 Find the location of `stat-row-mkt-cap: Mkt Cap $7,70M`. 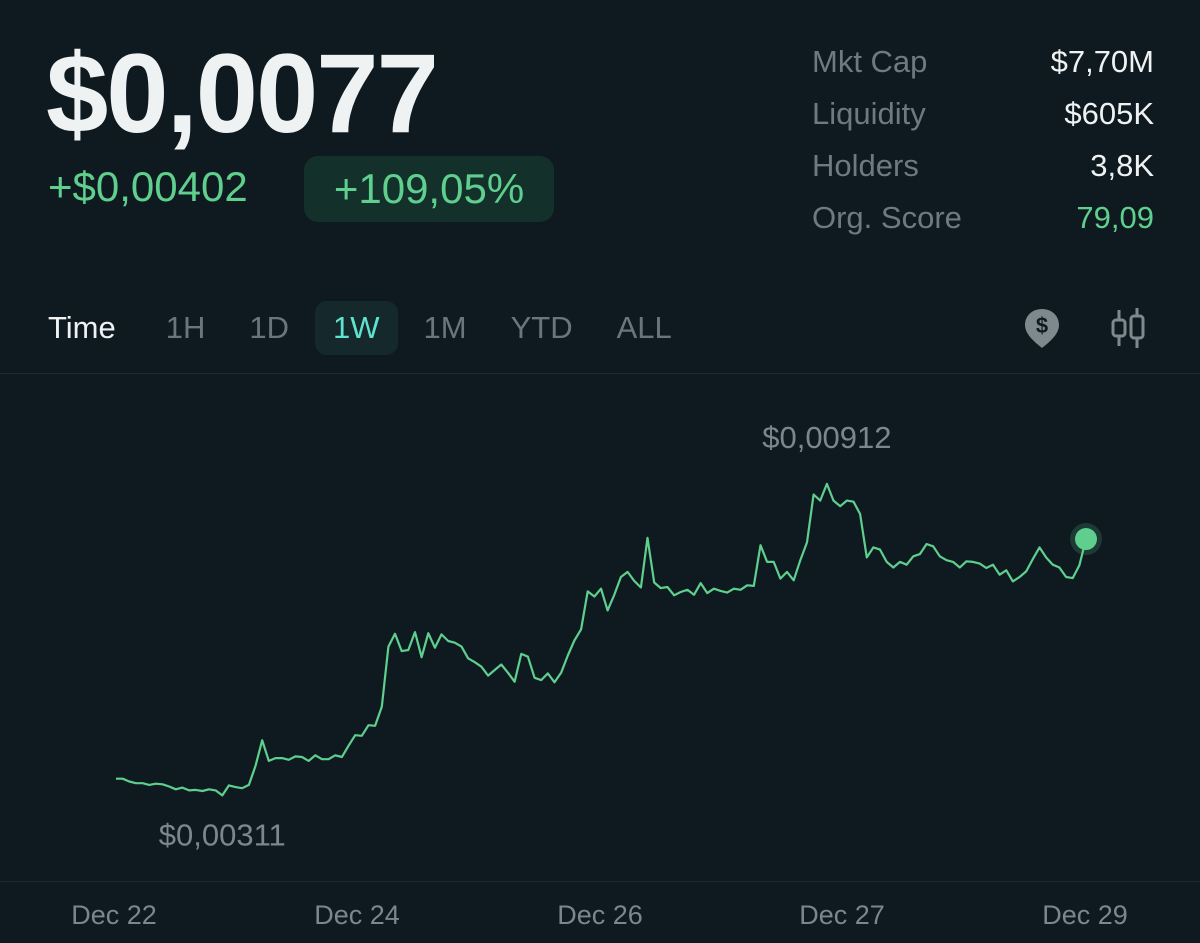

stat-row-mkt-cap: Mkt Cap $7,70M is located at coordinates (983, 62).